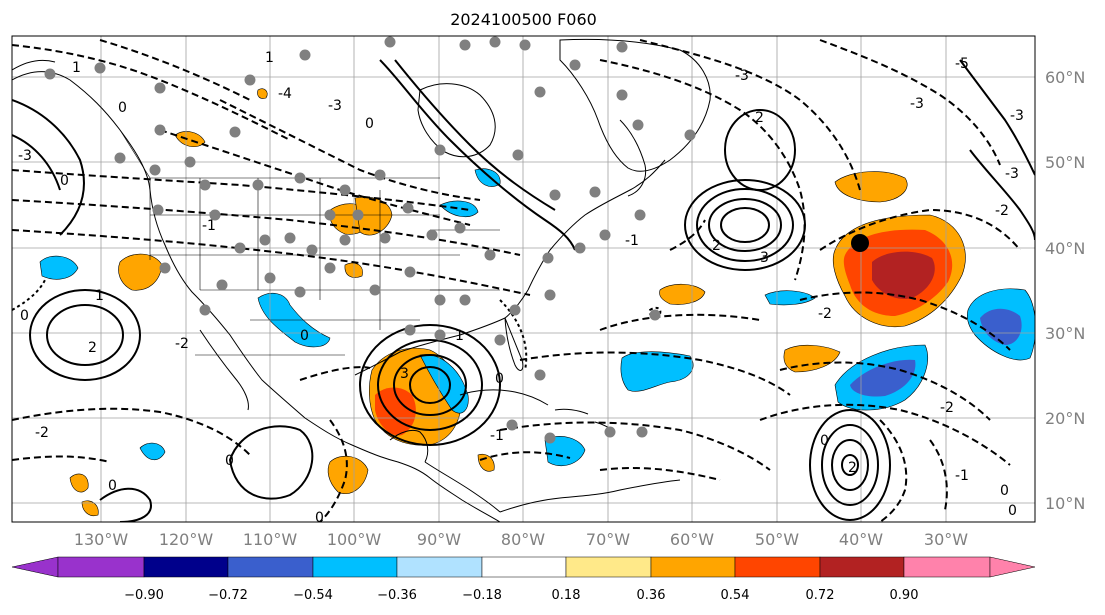 This screenshot has height=615, width=1105. What do you see at coordinates (313, 595) in the screenshot?
I see `colorbar-tick-label: −0.54` at bounding box center [313, 595].